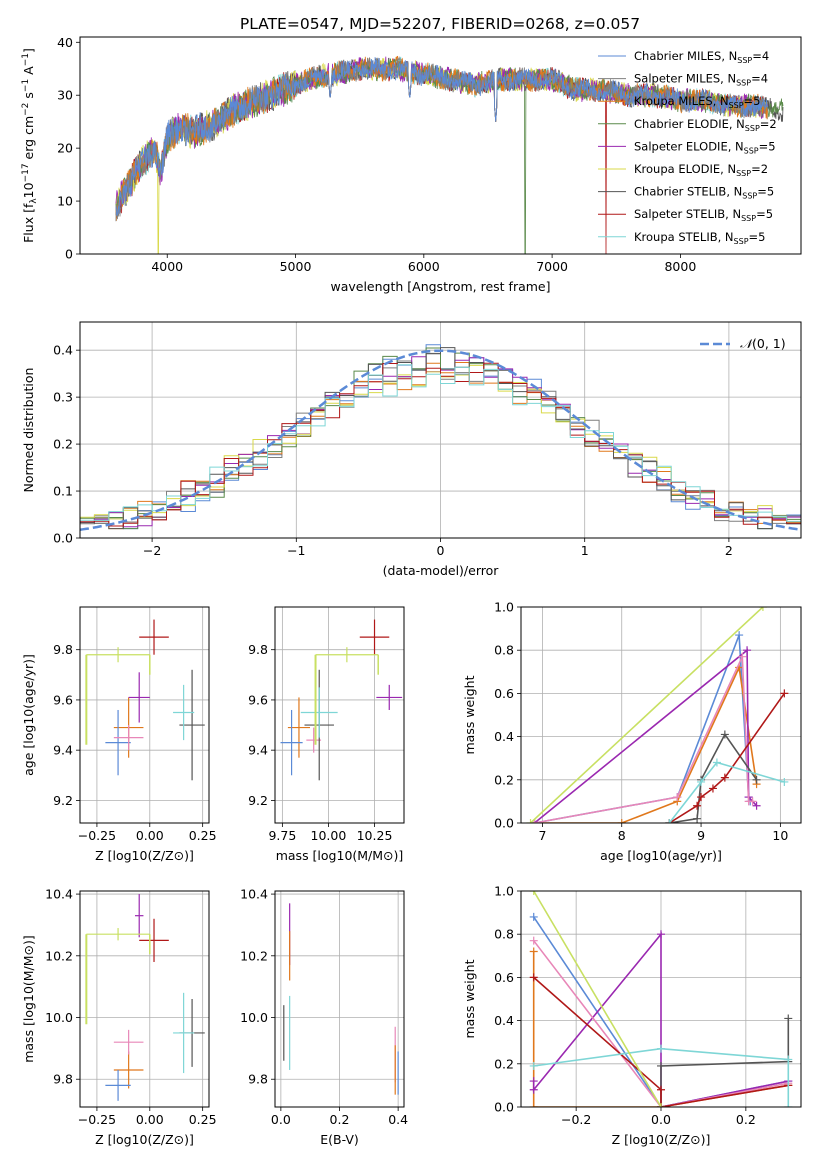  Describe the element at coordinates (63, 397) in the screenshot. I see `y-tick-label: 0.3` at that location.